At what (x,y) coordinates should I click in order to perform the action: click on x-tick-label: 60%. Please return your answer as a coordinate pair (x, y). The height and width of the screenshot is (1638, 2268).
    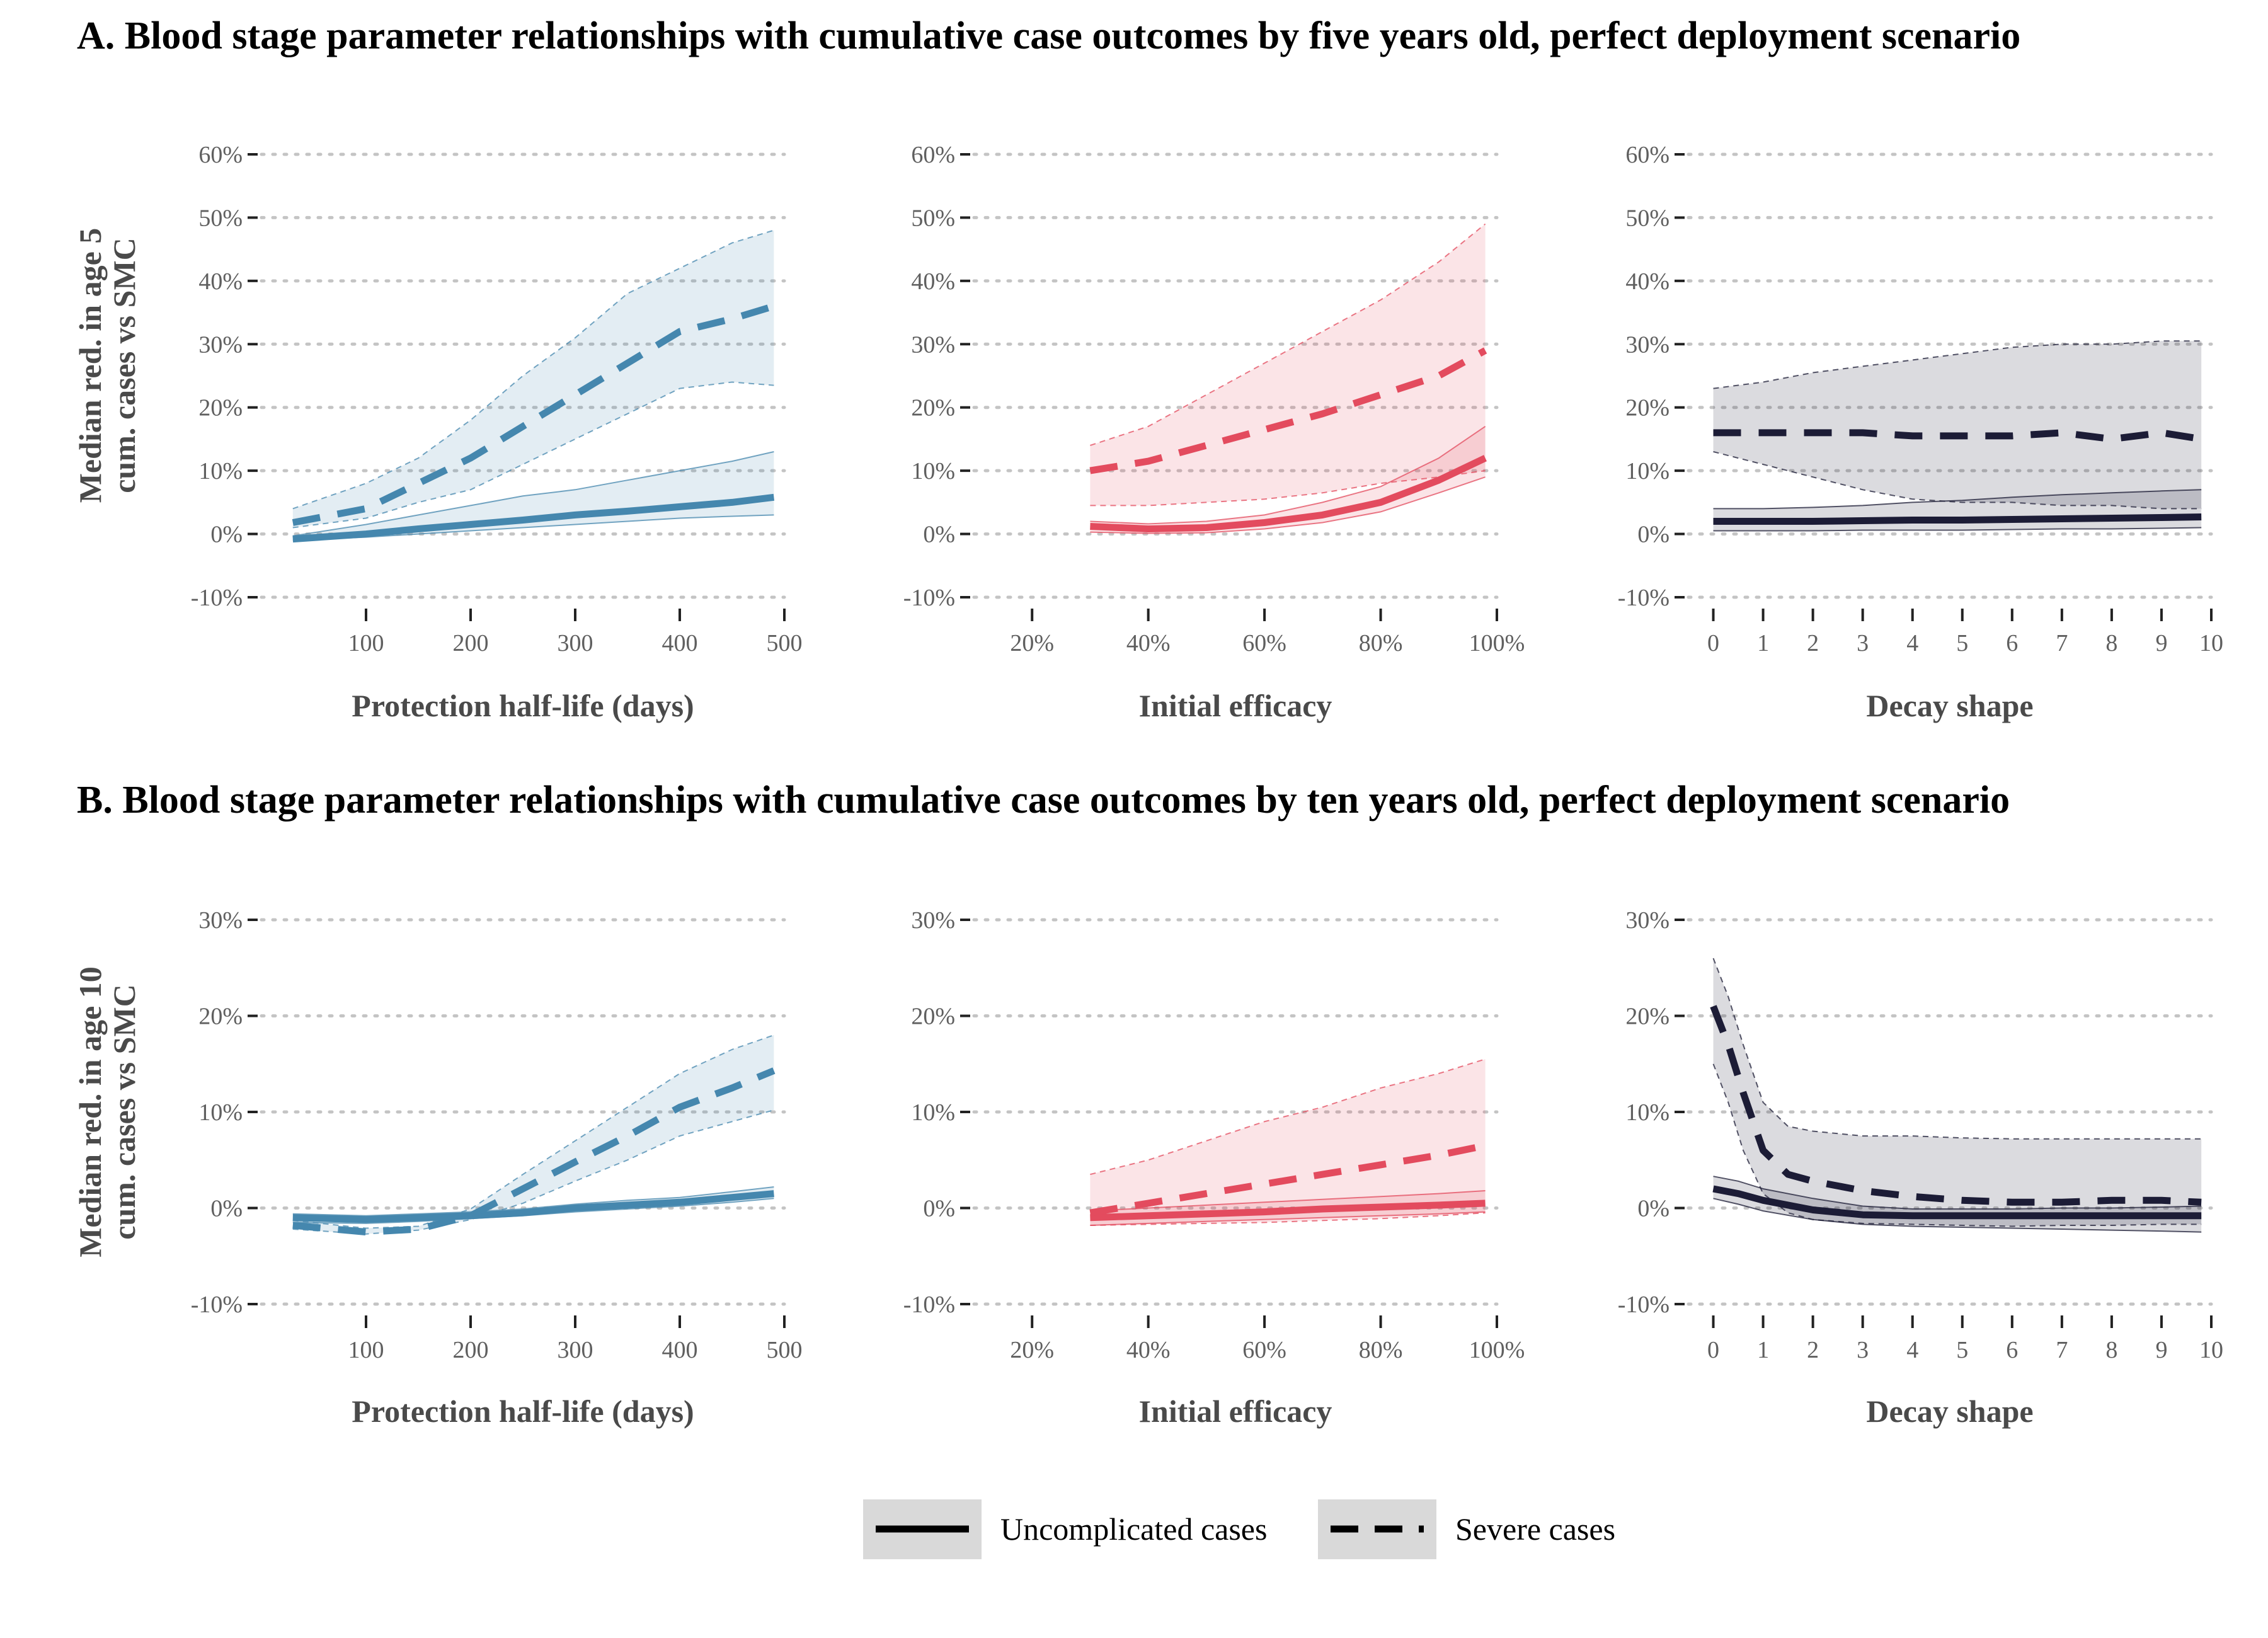
    Looking at the image, I should click on (1264, 643).